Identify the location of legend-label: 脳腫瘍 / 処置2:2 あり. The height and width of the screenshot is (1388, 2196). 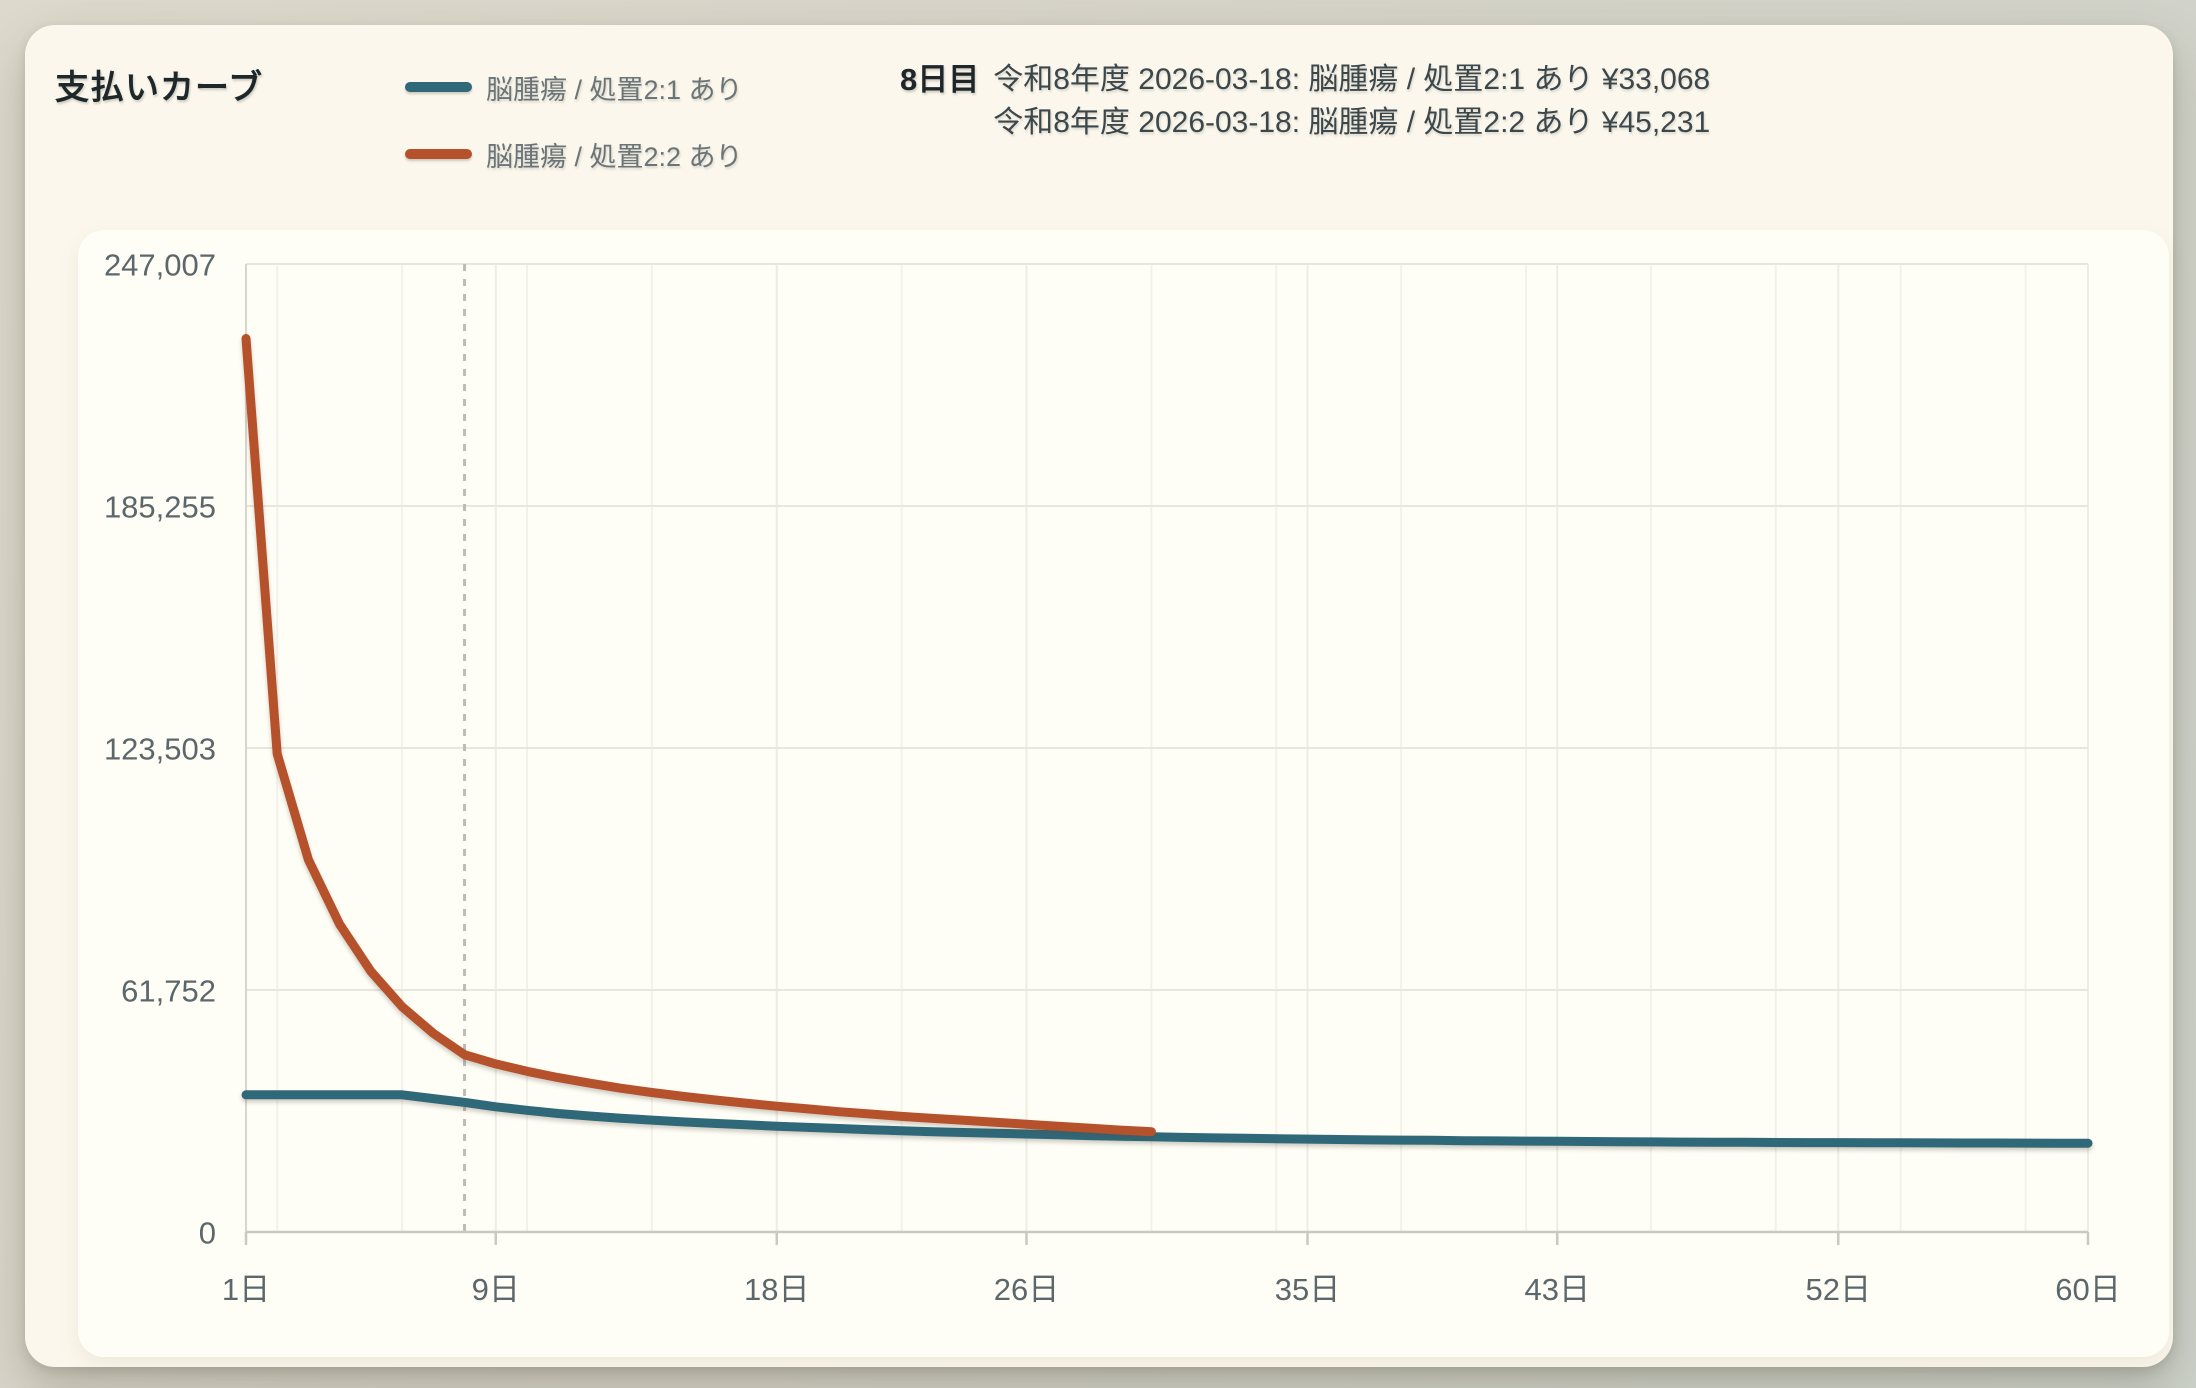
(614, 156).